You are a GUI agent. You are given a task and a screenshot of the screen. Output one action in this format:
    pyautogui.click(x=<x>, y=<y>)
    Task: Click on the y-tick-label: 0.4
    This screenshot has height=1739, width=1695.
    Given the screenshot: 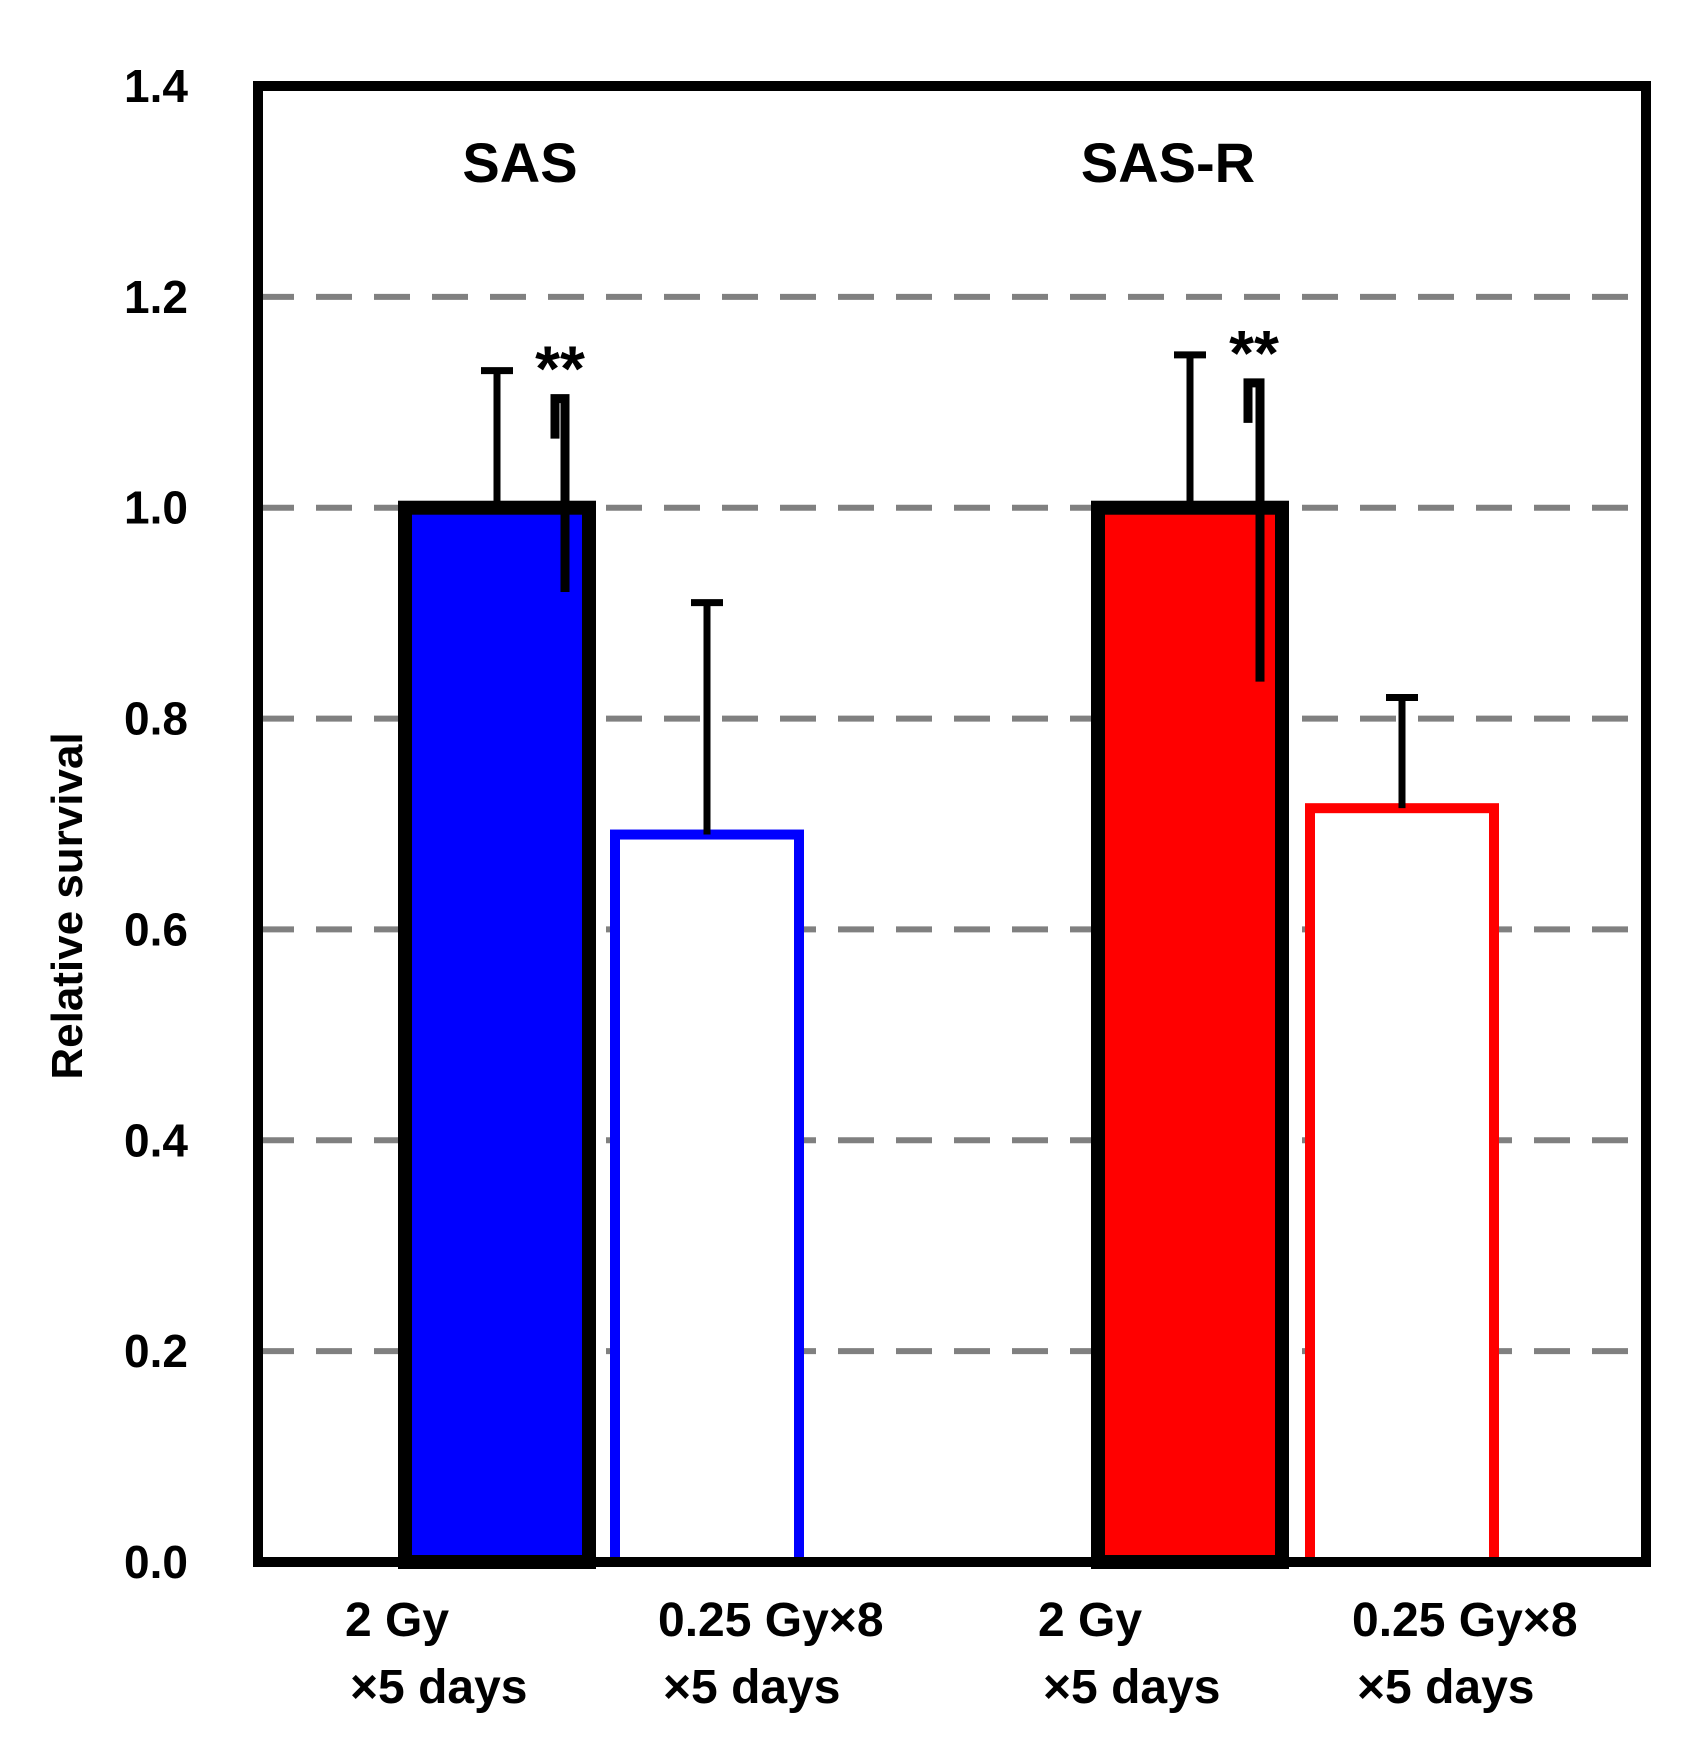 What is the action you would take?
    pyautogui.click(x=156, y=1140)
    